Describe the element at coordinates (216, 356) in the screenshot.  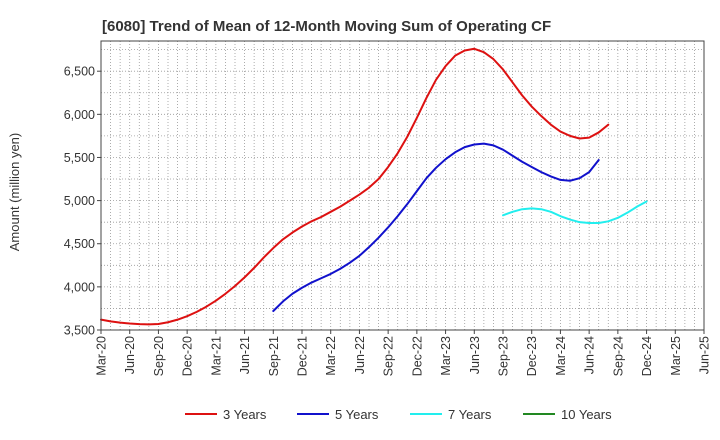
I see `x-tick-label: Mar-21` at that location.